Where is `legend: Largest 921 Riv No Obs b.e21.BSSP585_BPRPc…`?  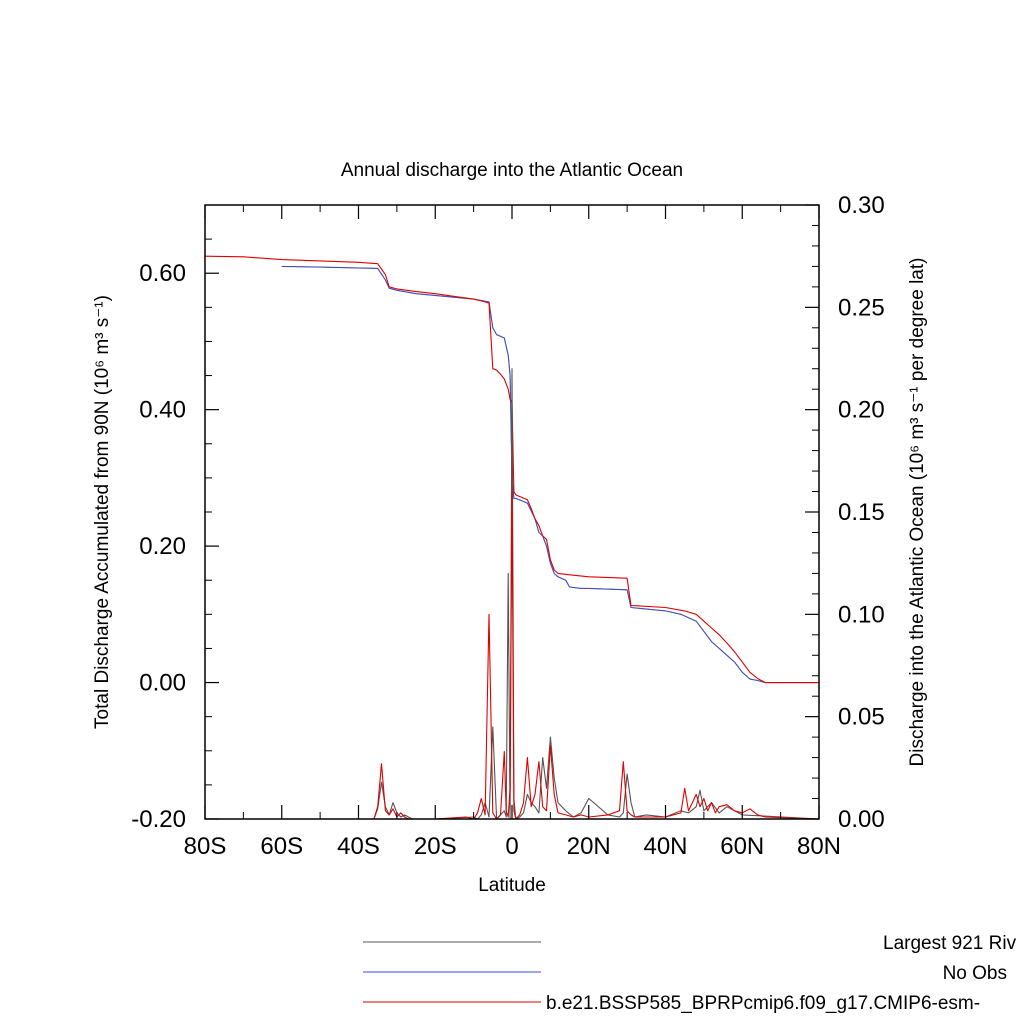 legend: Largest 921 Riv No Obs b.e21.BSSP585_BPRPc… is located at coordinates (690, 973).